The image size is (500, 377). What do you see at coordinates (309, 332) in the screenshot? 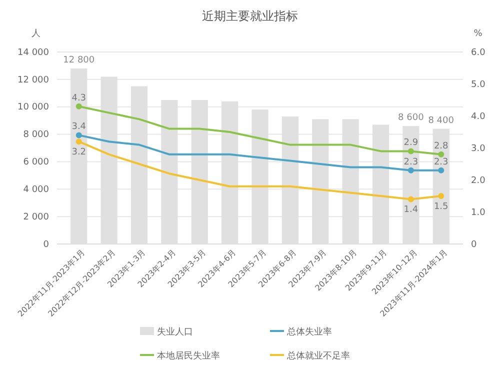
I see `legend-label: 总体失业率` at bounding box center [309, 332].